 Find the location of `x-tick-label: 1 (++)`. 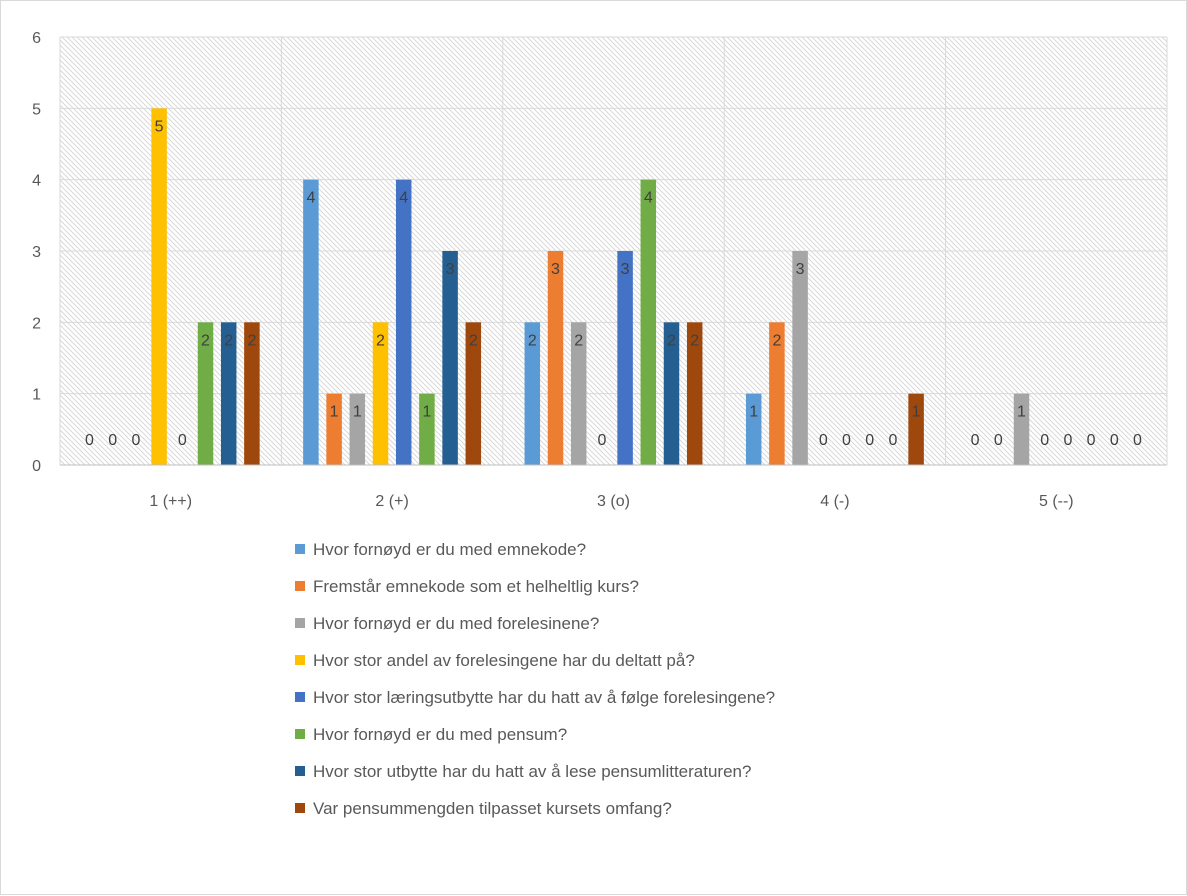

x-tick-label: 1 (++) is located at coordinates (170, 501).